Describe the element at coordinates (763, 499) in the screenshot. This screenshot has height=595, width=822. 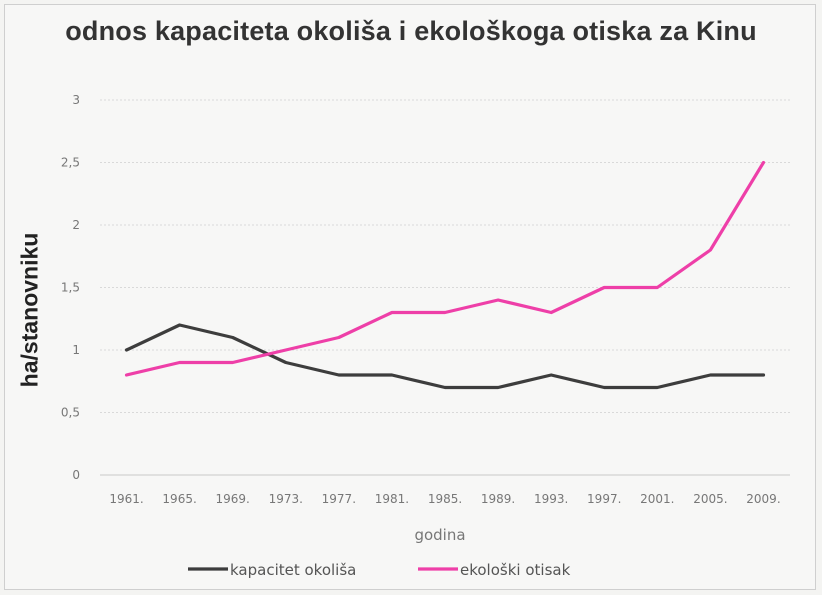
I see `x-tick-label: 2009.` at that location.